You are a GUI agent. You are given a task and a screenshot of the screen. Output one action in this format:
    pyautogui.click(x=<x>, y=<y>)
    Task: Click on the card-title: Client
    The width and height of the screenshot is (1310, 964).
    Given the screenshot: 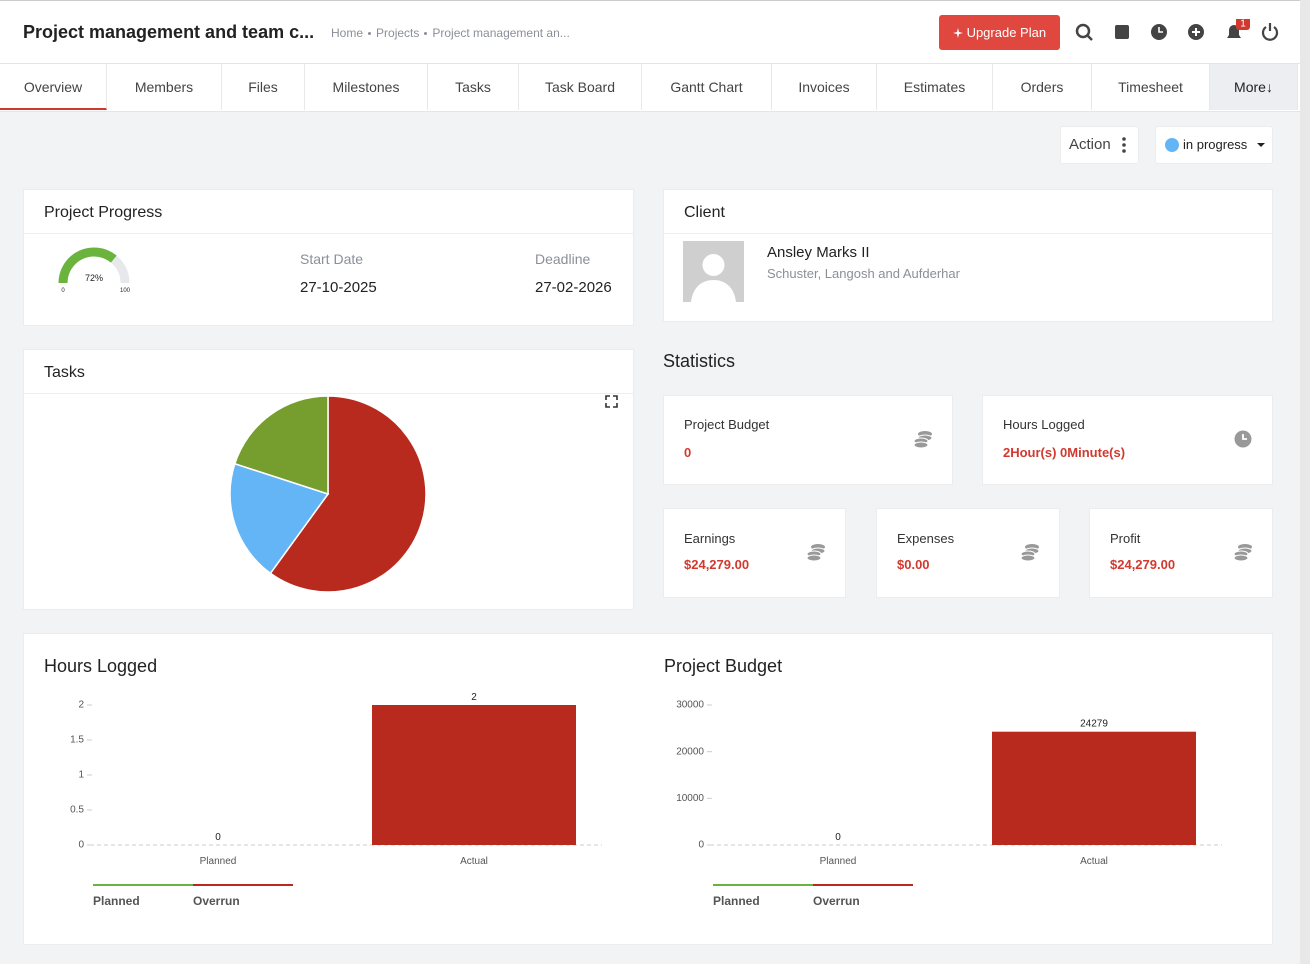 What is the action you would take?
    pyautogui.click(x=704, y=212)
    